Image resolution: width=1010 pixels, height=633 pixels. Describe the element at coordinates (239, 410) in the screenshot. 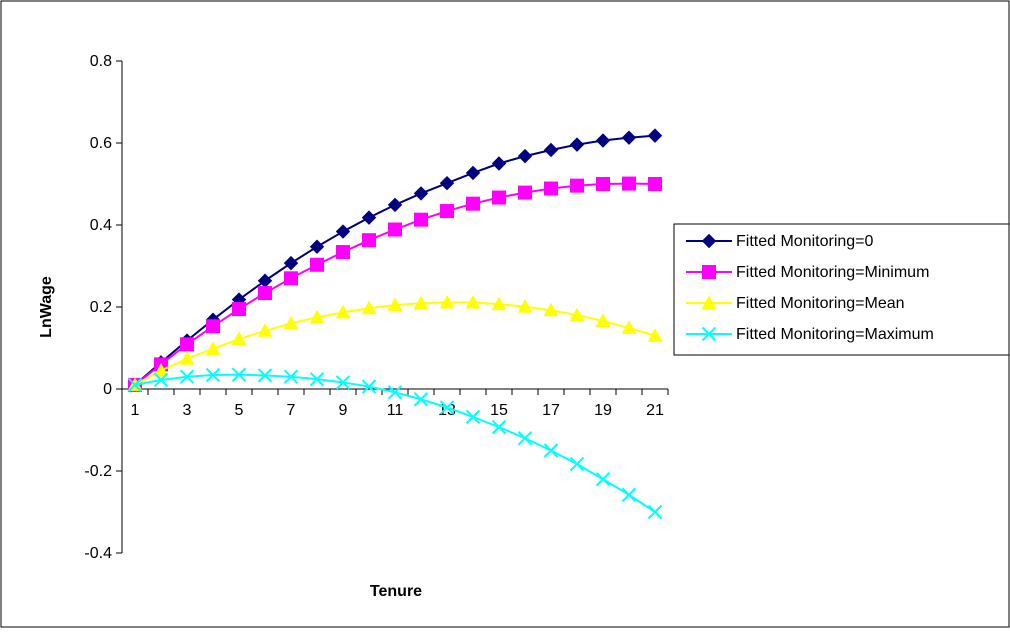

I see `x-tick-label: 5` at that location.